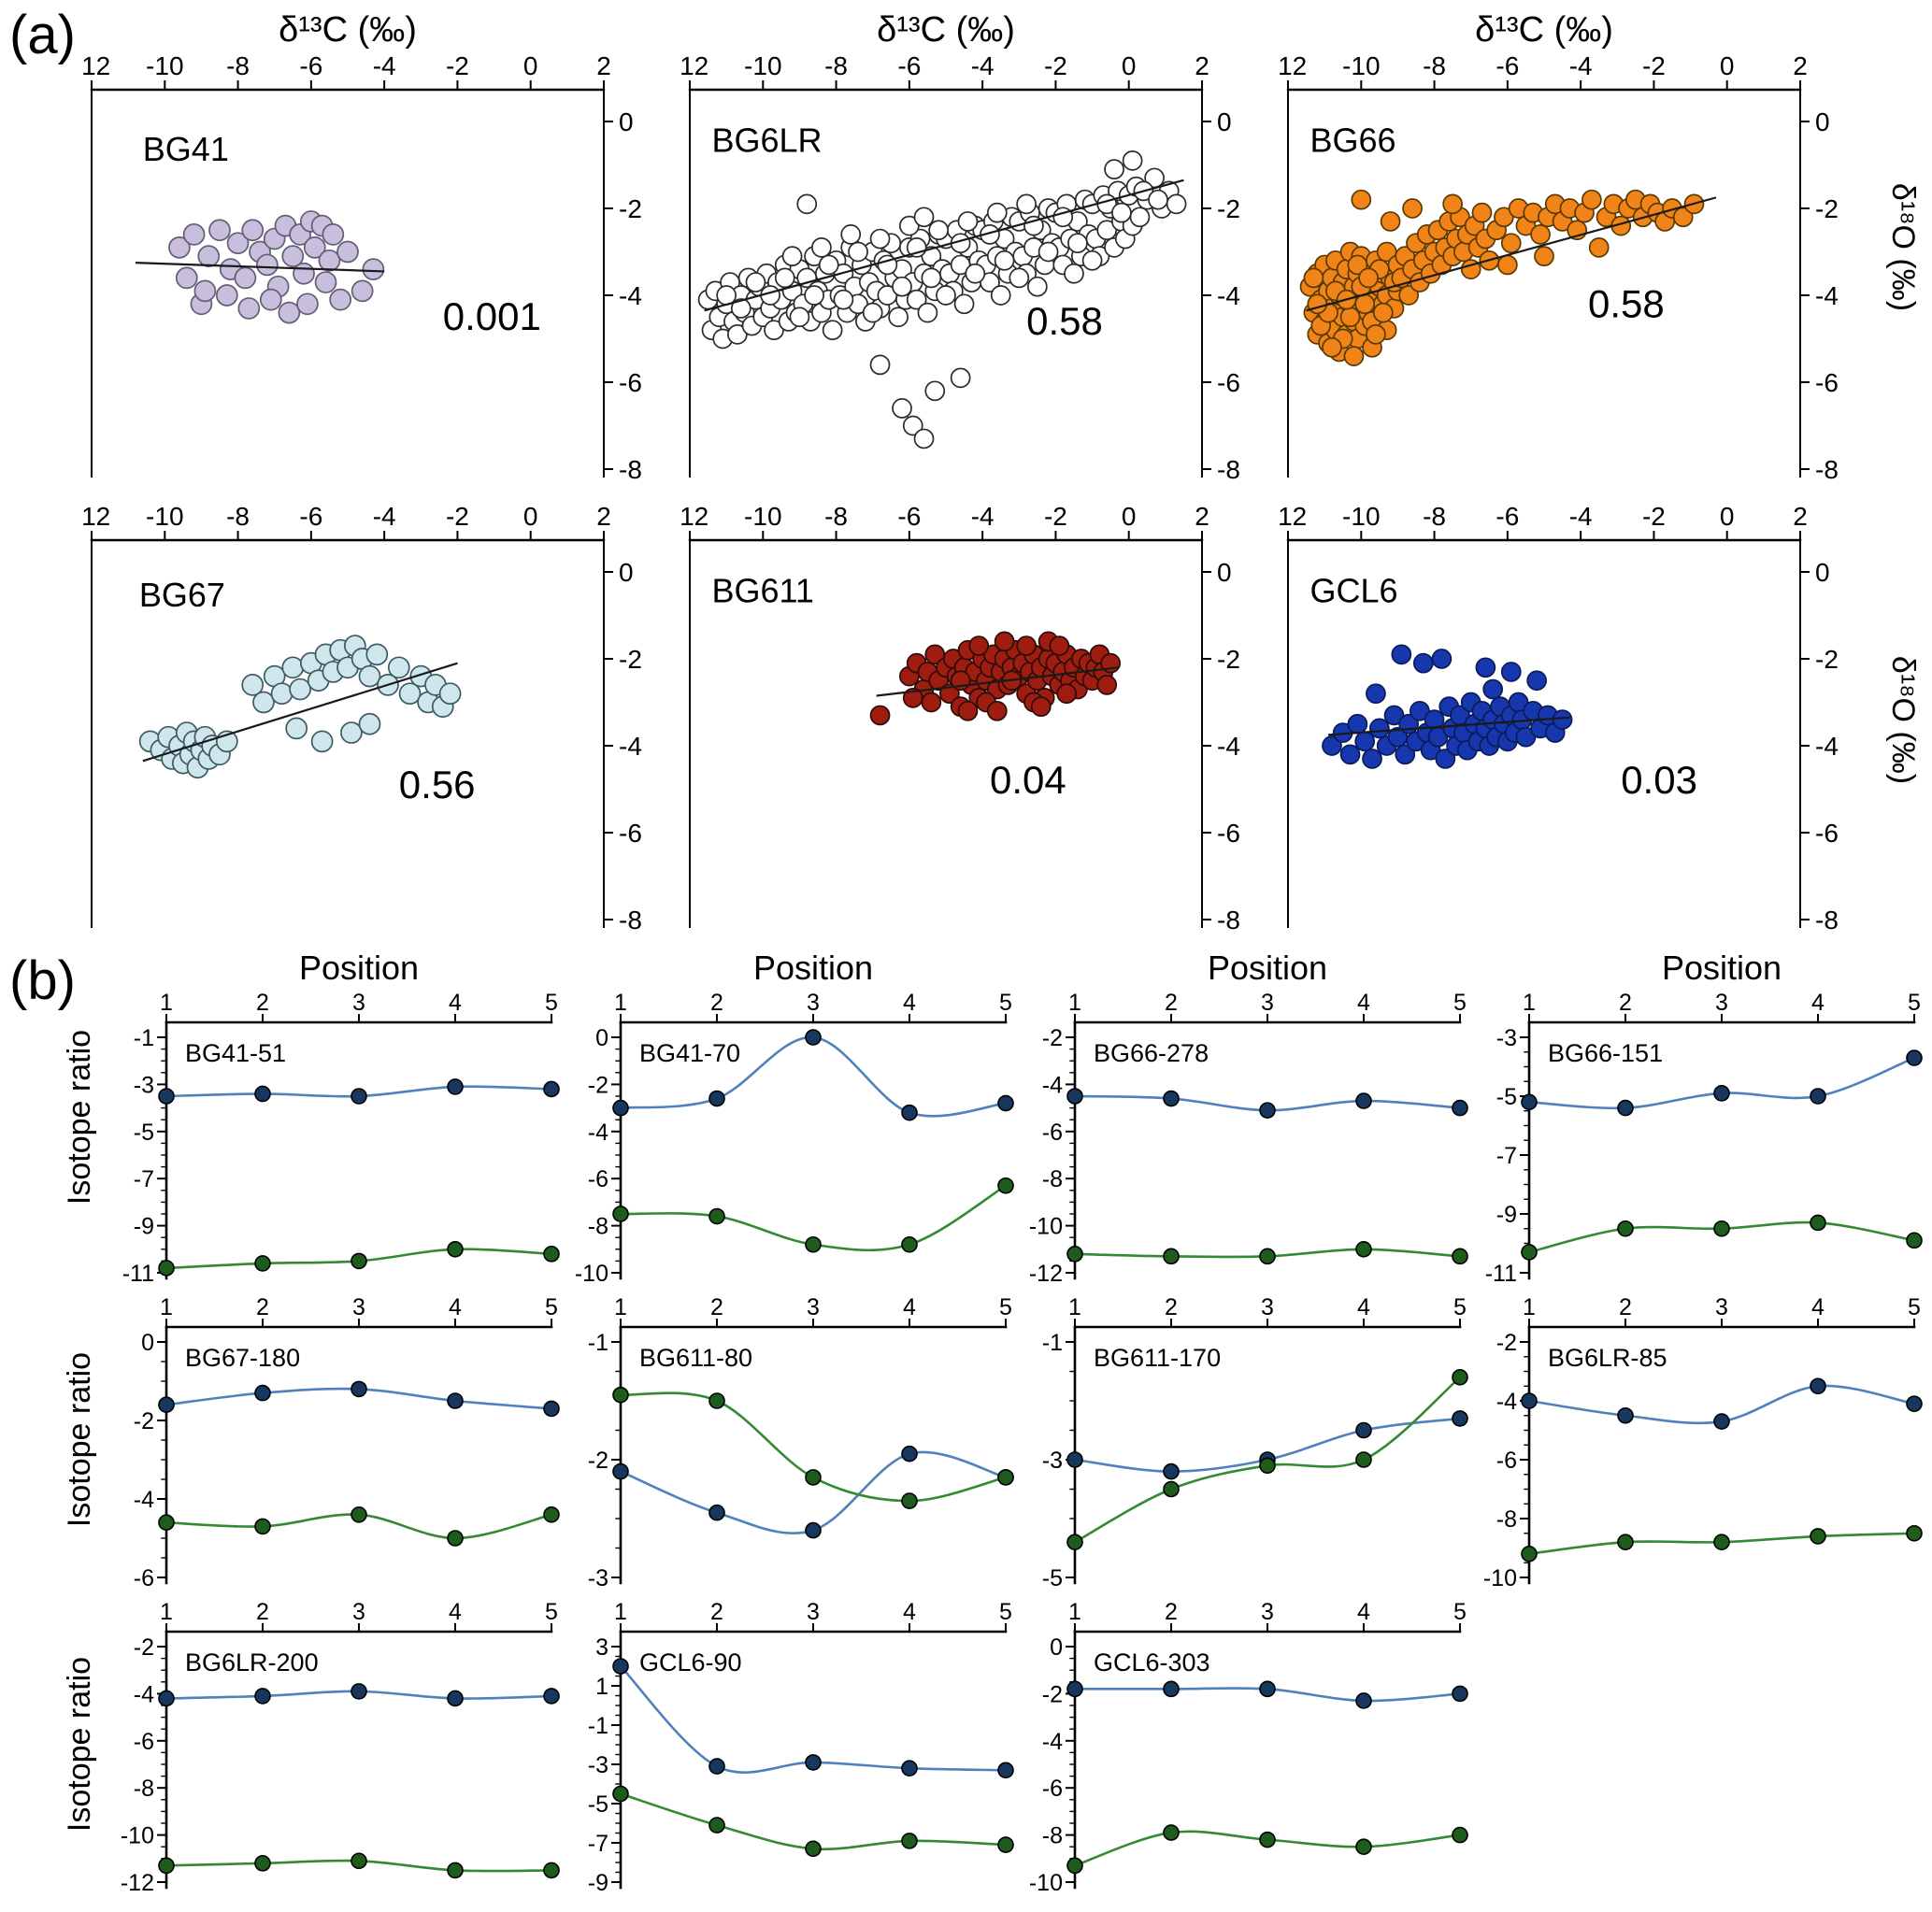 The image size is (1932, 1912). I want to click on svg-text: BG67, so click(182, 595).